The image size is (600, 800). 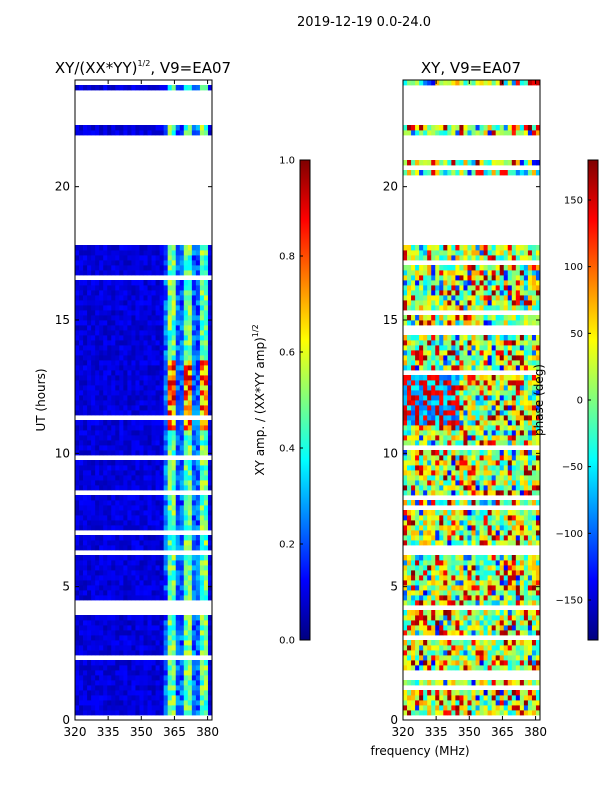 I want to click on x-tick-label: 380, so click(x=207, y=732).